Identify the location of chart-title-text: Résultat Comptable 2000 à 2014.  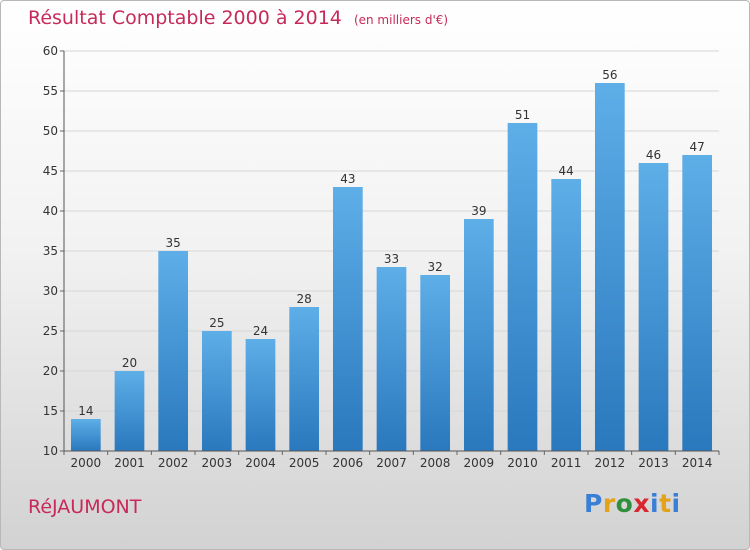
(185, 18).